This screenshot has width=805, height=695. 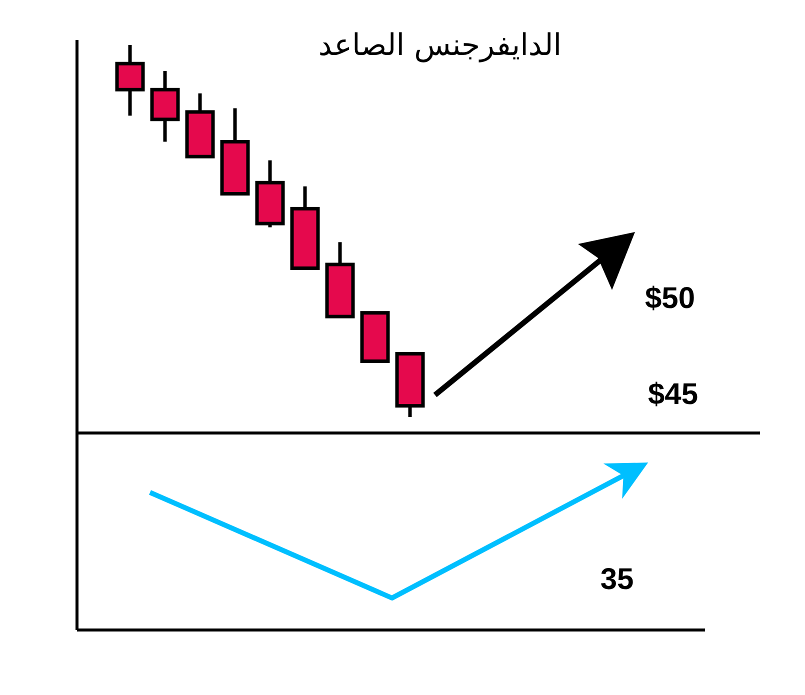 What do you see at coordinates (617, 579) in the screenshot?
I see `annotation: 35` at bounding box center [617, 579].